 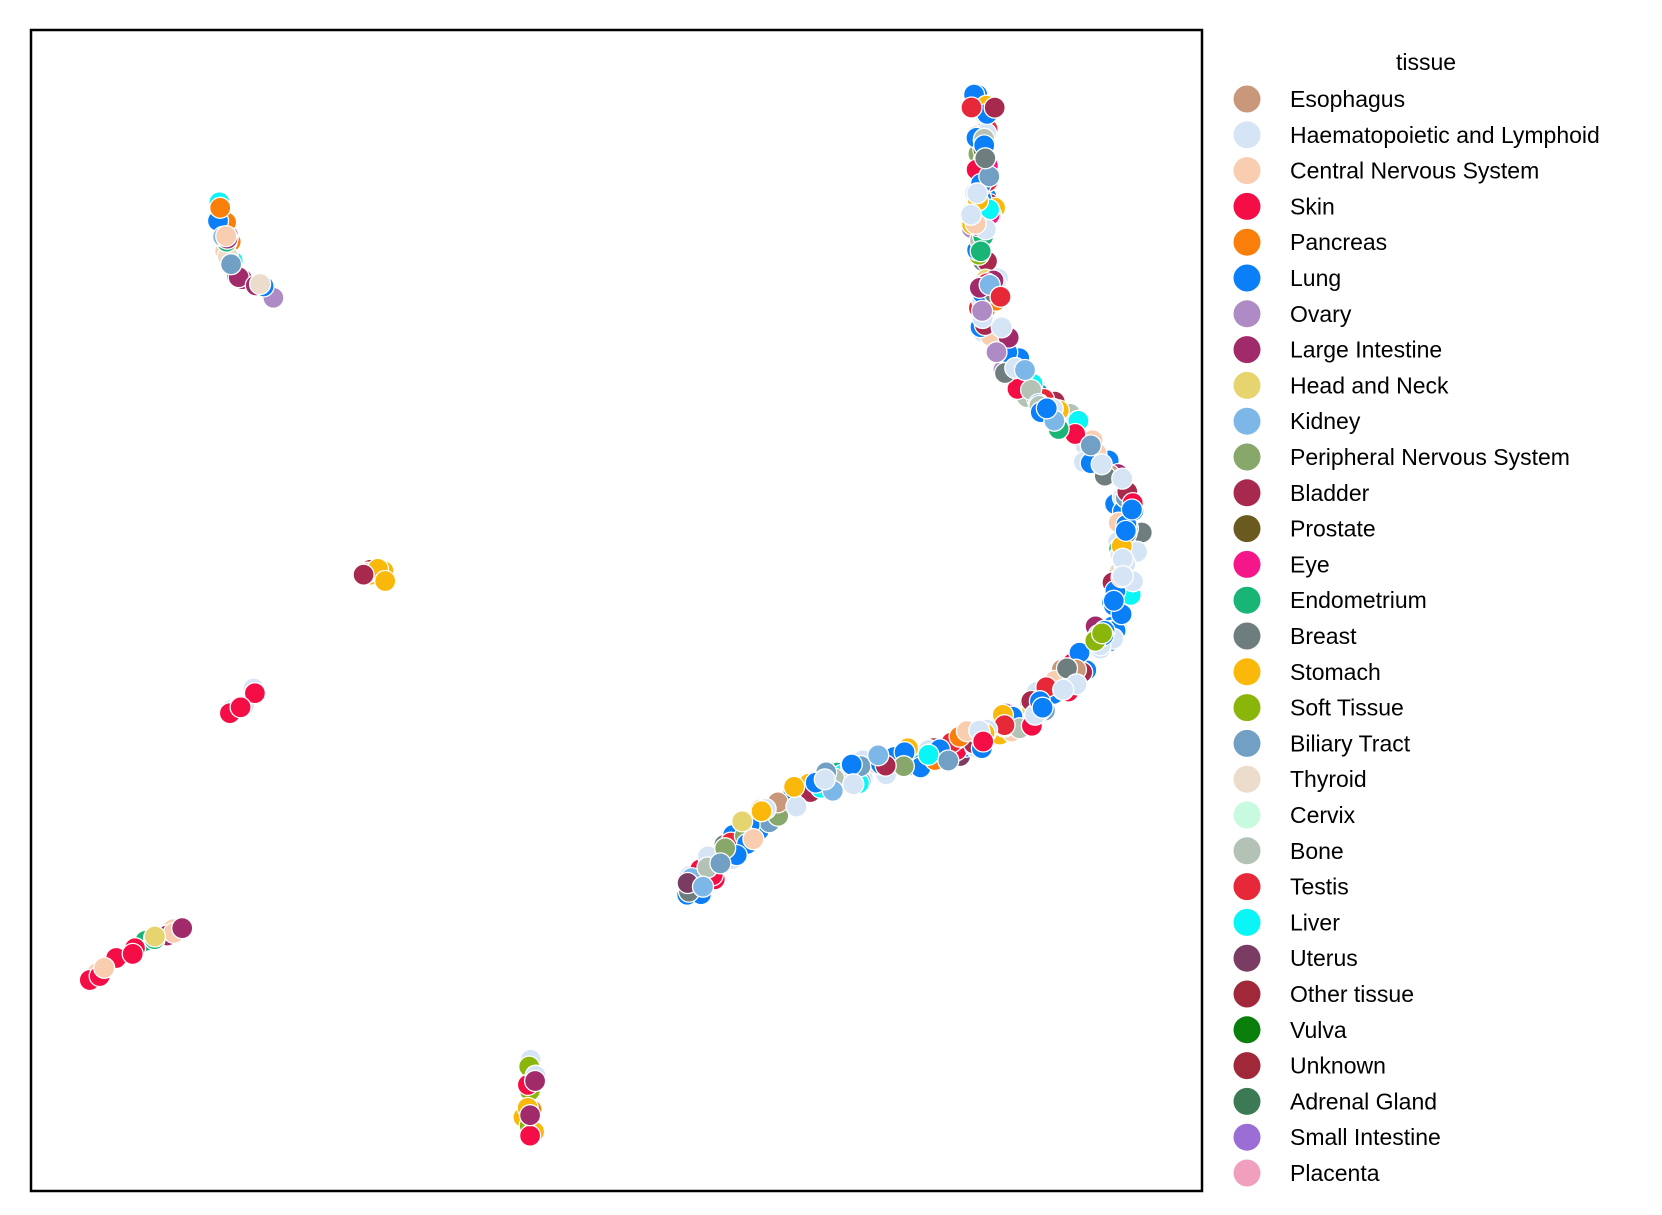 I want to click on legend-item: Biliary Tract, so click(x=1322, y=743).